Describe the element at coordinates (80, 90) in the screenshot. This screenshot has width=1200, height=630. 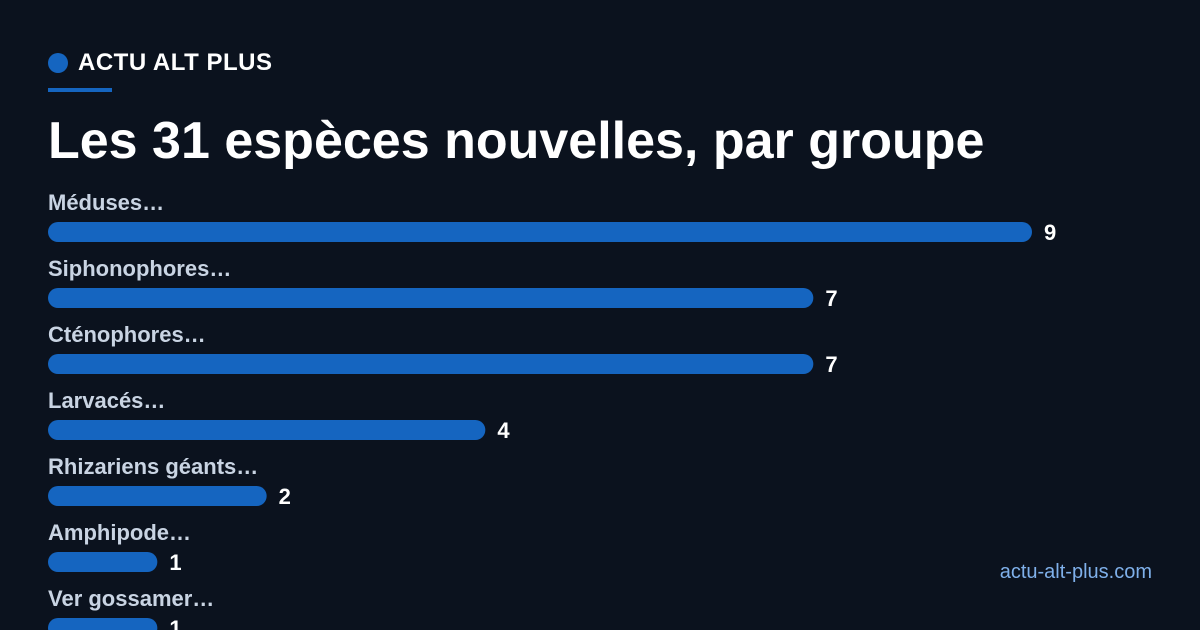
I see `brand-underline` at that location.